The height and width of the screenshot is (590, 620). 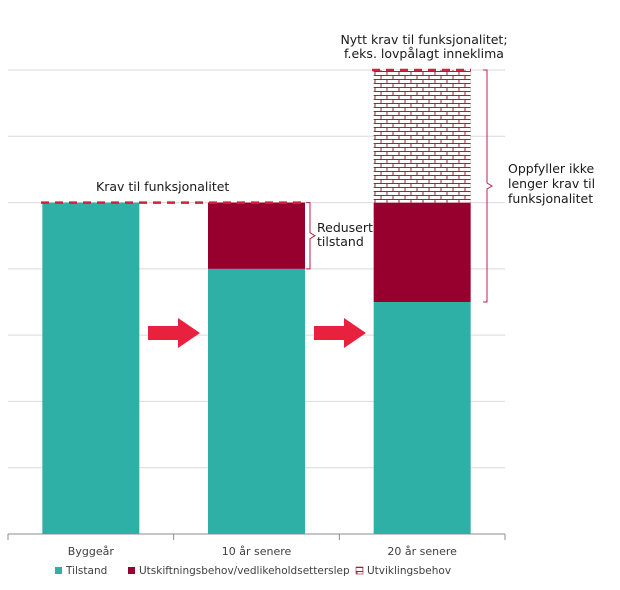 What do you see at coordinates (550, 198) in the screenshot?
I see `annotation-oppfyller-3: funksjonalitet` at bounding box center [550, 198].